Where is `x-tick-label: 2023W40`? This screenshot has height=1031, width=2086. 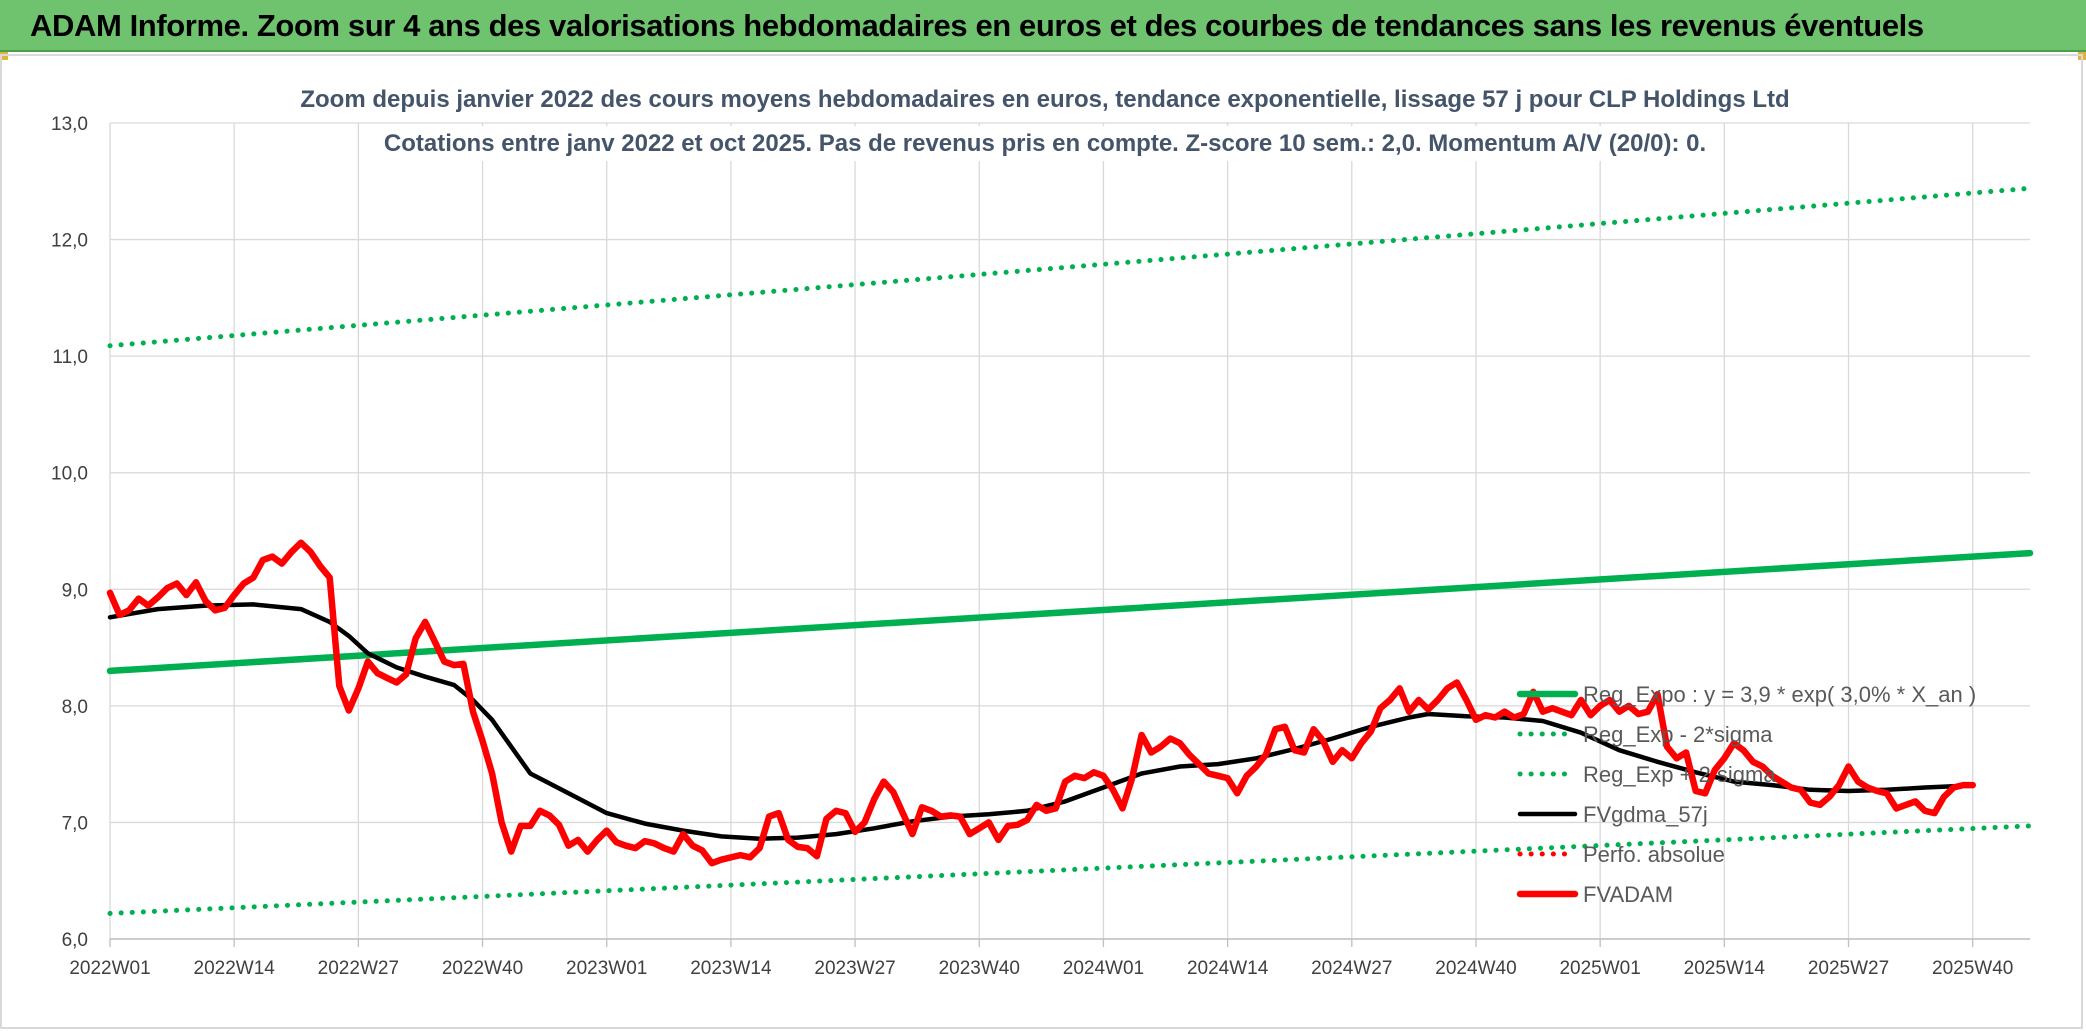
x-tick-label: 2023W40 is located at coordinates (979, 968).